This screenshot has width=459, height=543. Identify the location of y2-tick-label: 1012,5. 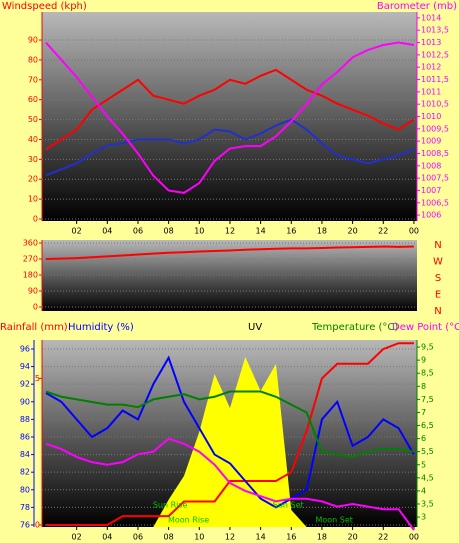
(435, 54).